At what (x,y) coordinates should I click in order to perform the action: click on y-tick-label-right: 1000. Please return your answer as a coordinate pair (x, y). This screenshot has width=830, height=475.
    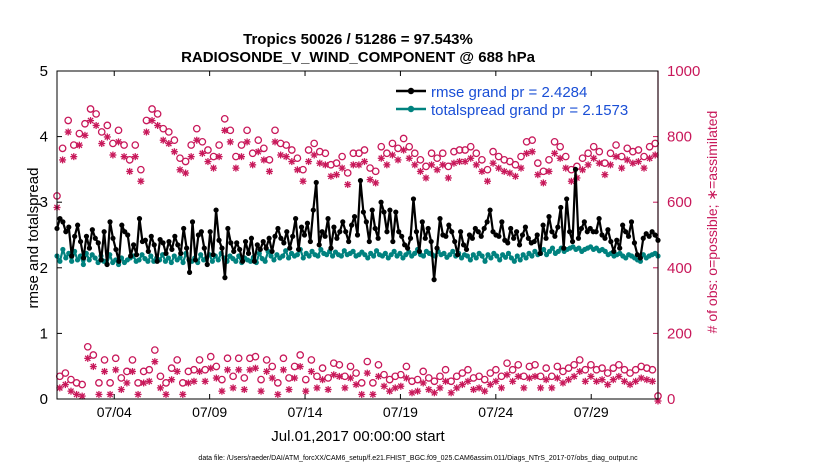
    Looking at the image, I should click on (683, 71).